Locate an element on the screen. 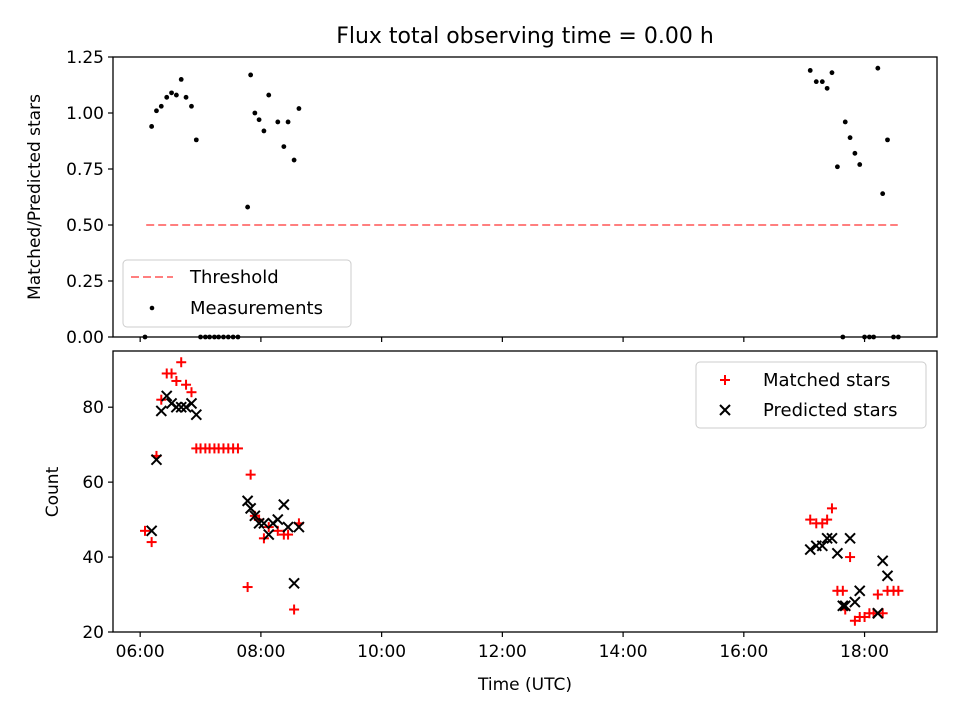 The width and height of the screenshot is (960, 720). x-axis-label: Time (UTC) is located at coordinates (524, 685).